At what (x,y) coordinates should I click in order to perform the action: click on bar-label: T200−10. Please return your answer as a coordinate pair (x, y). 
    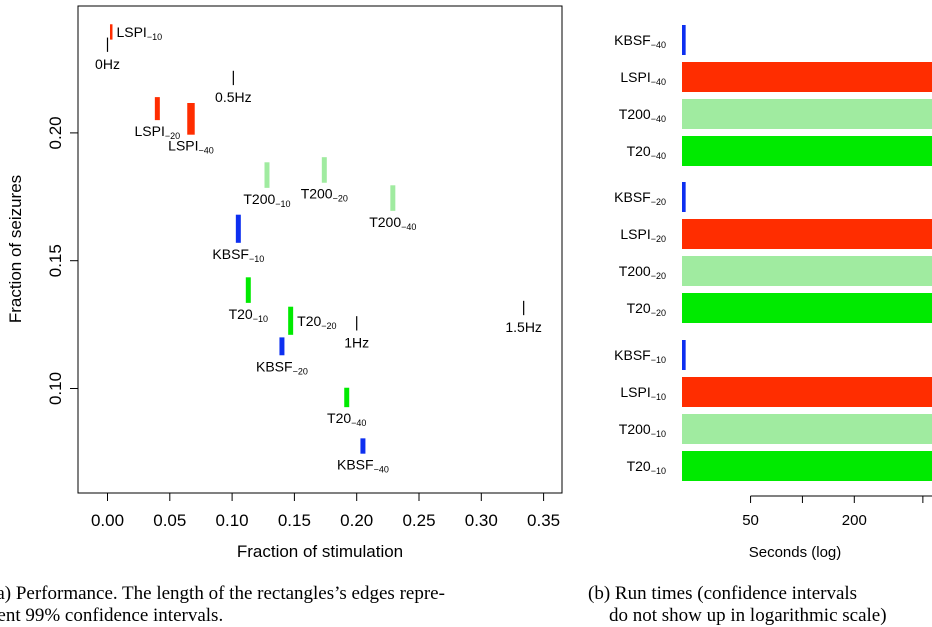
    Looking at the image, I should click on (642, 430).